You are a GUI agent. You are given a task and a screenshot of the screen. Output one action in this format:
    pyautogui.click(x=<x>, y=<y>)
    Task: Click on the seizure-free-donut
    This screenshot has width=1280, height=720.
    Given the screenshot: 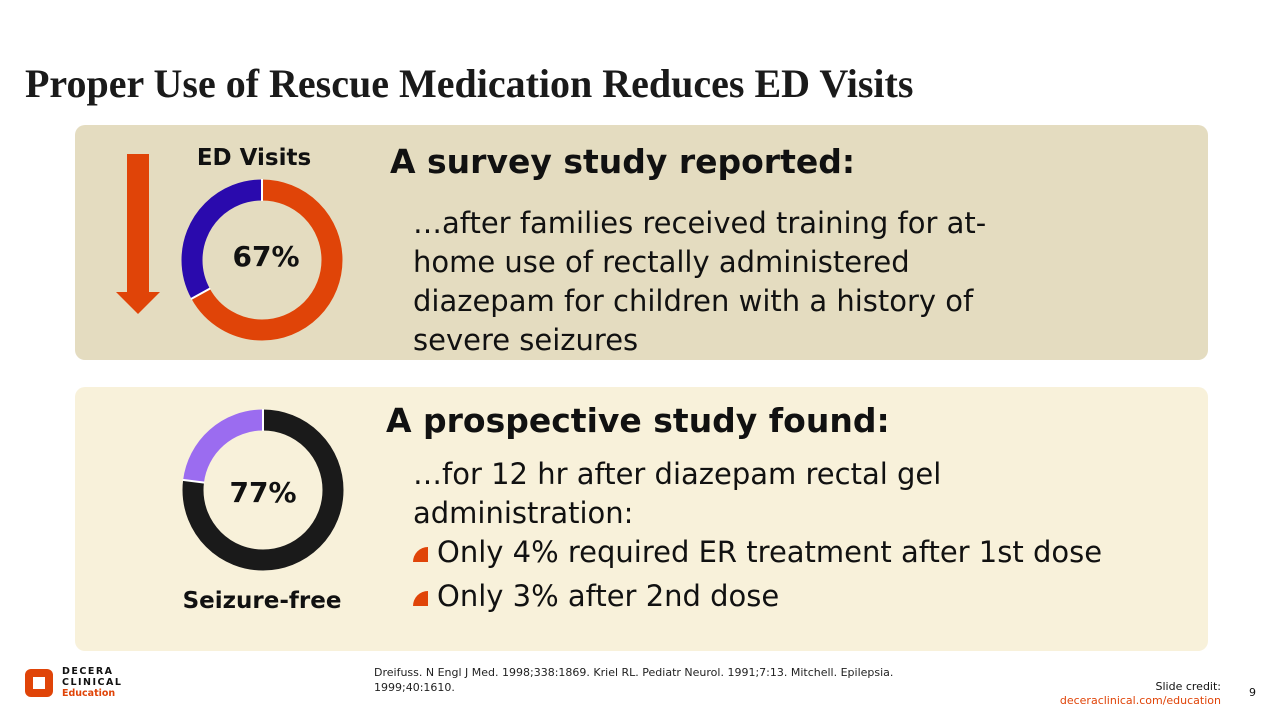 What is the action you would take?
    pyautogui.click(x=263, y=490)
    